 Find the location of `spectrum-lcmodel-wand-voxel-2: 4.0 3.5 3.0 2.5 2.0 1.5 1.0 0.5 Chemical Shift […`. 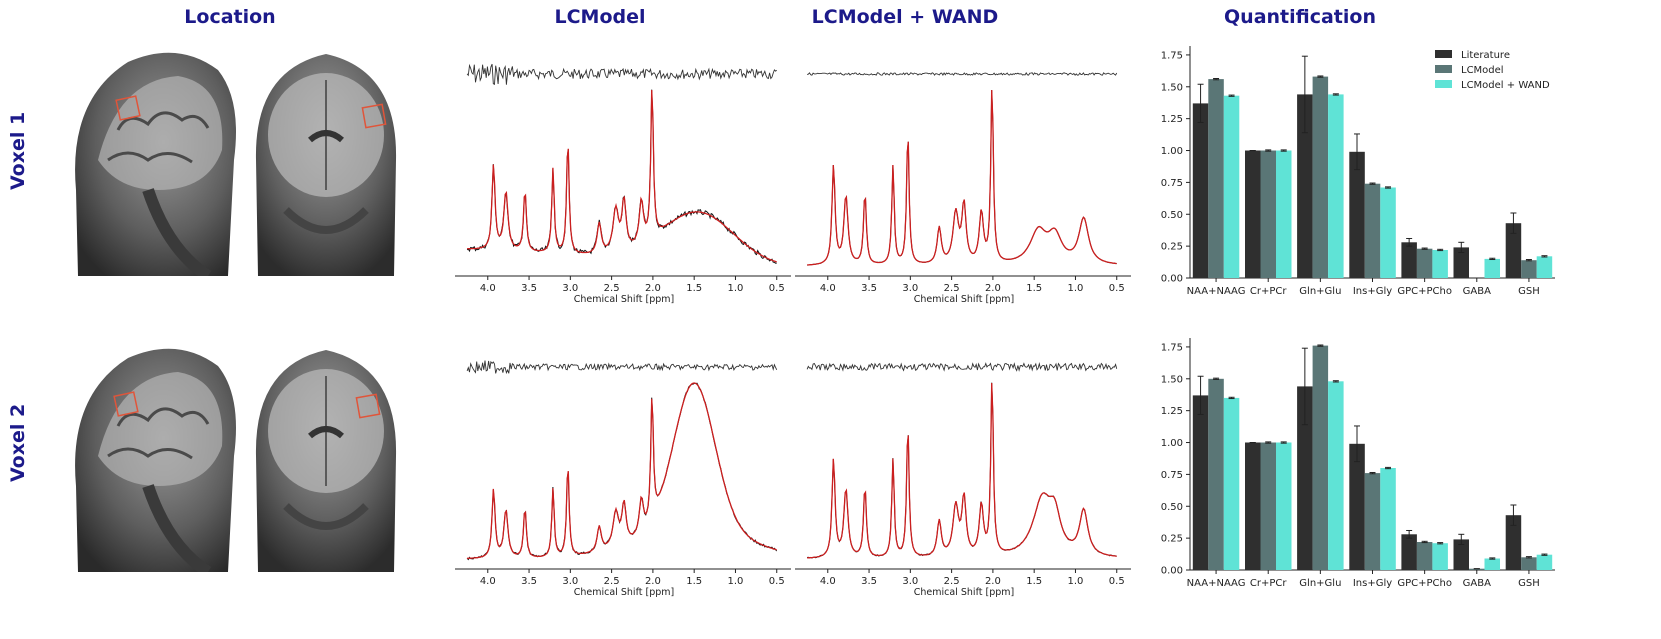

spectrum-lcmodel-wand-voxel-2: 4.0 3.5 3.0 2.5 2.0 1.5 1.0 0.5 Chemical Shift [… is located at coordinates (963, 480).